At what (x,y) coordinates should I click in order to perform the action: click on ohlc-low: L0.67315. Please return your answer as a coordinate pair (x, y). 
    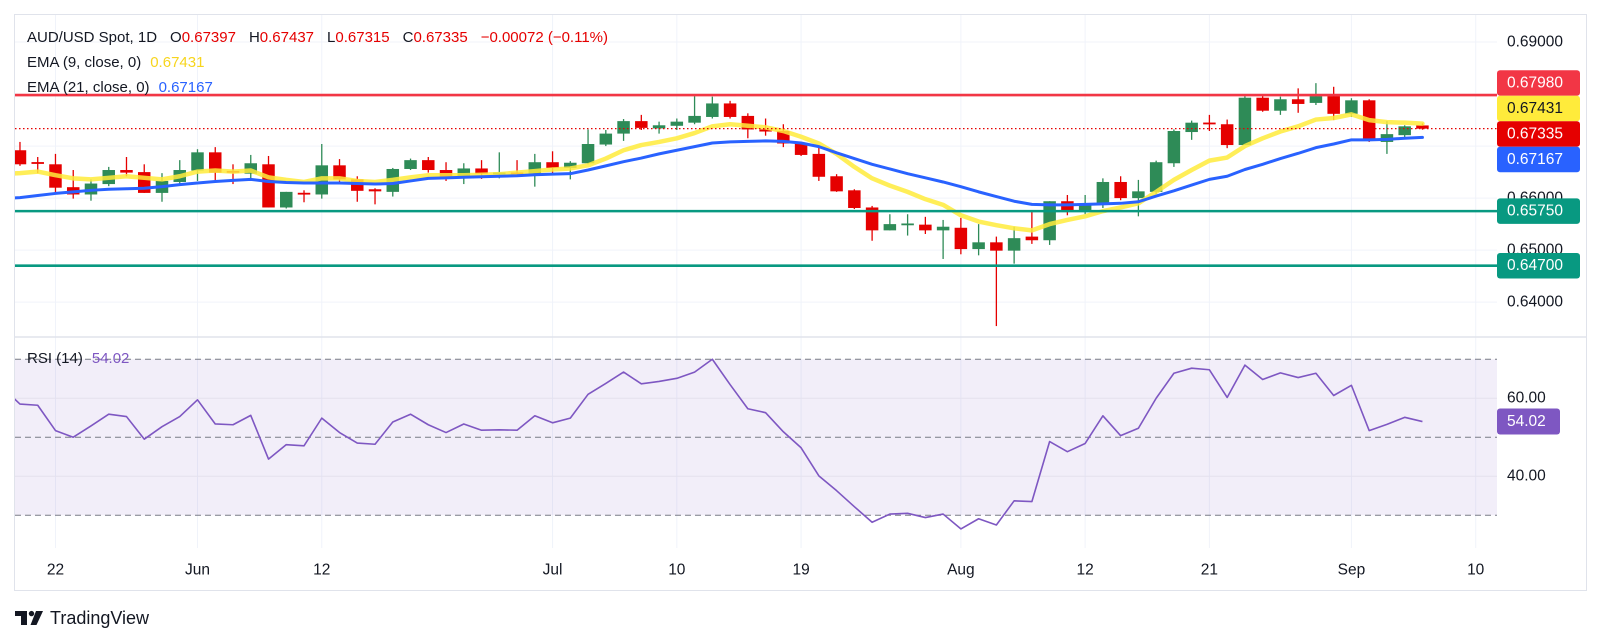
    Looking at the image, I should click on (358, 38).